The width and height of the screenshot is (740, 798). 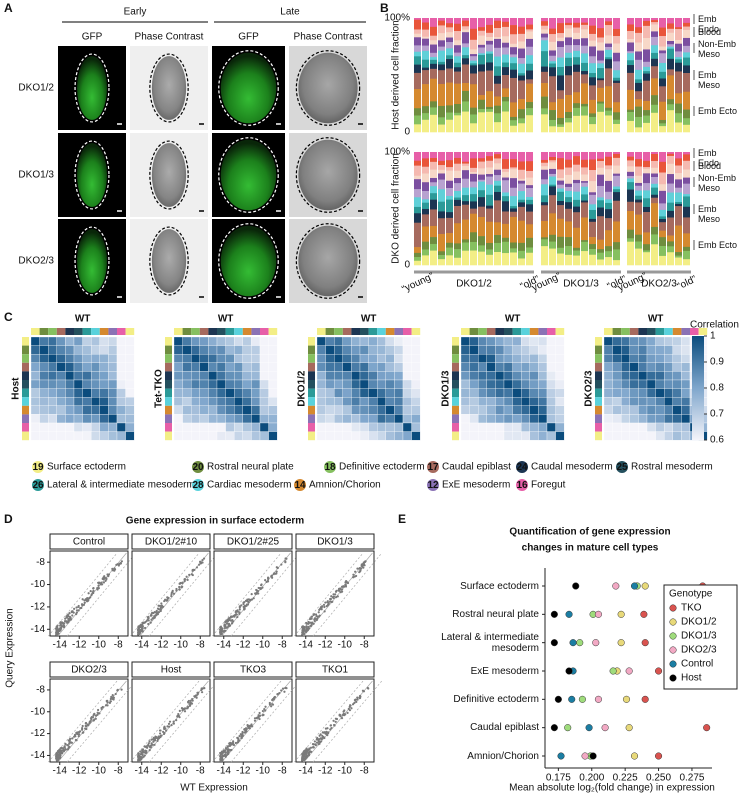 I want to click on group-header: Late, so click(x=290, y=12).